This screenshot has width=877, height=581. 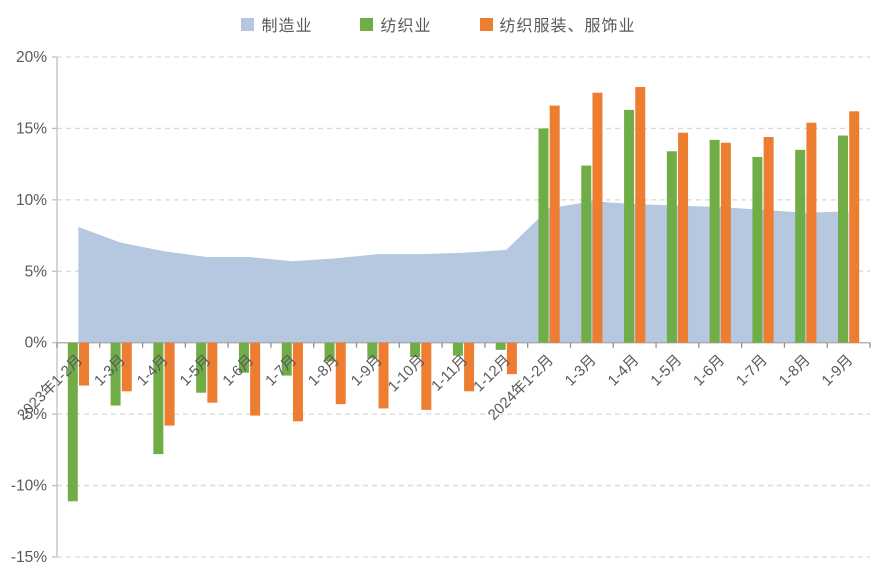 I want to click on legend-swatch-apparel, so click(x=486, y=24).